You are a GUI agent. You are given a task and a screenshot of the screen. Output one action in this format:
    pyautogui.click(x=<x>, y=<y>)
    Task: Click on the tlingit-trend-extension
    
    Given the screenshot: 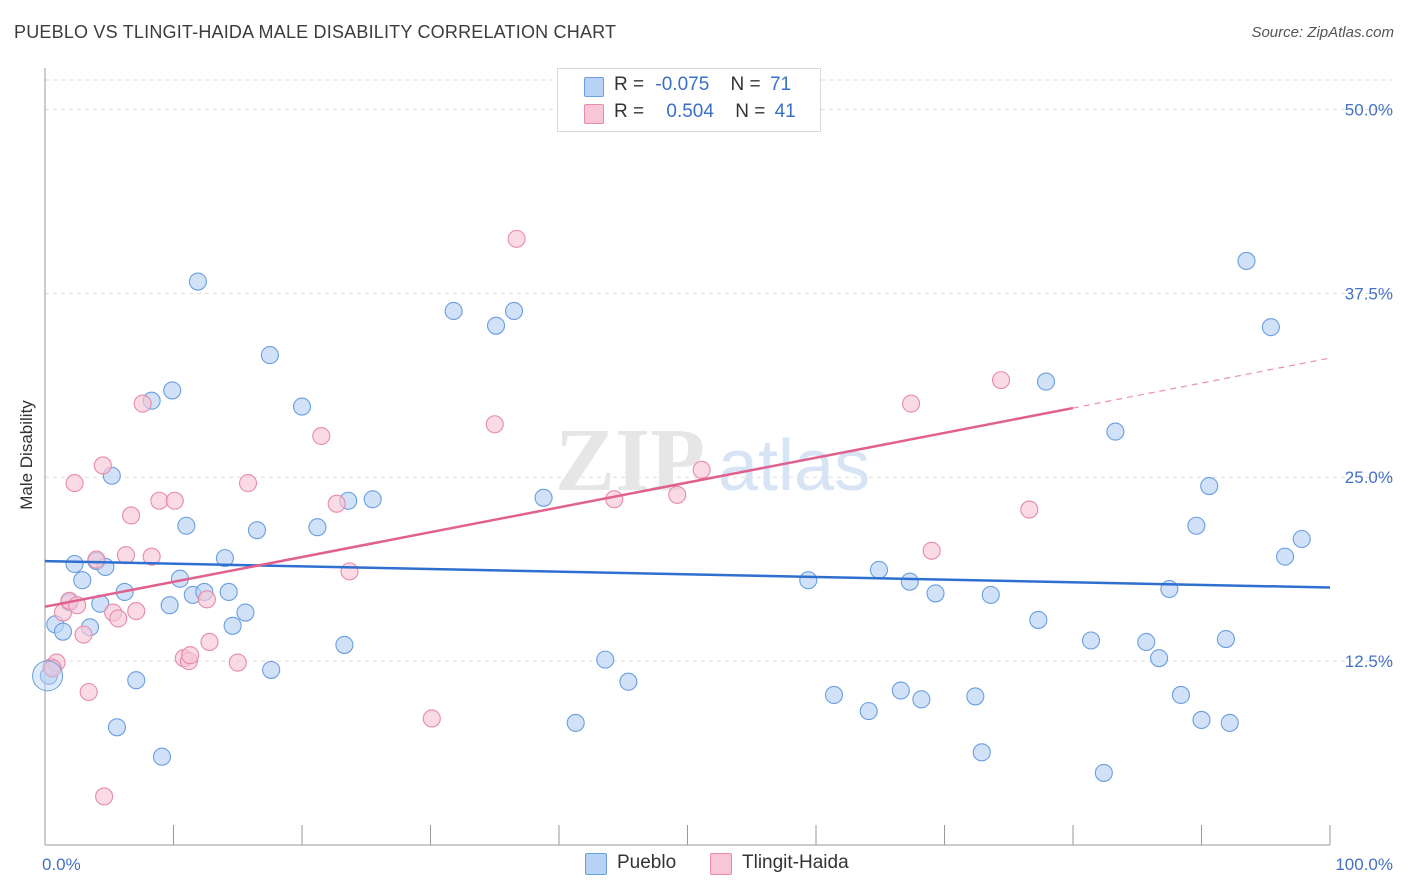 What is the action you would take?
    pyautogui.click(x=1201, y=383)
    